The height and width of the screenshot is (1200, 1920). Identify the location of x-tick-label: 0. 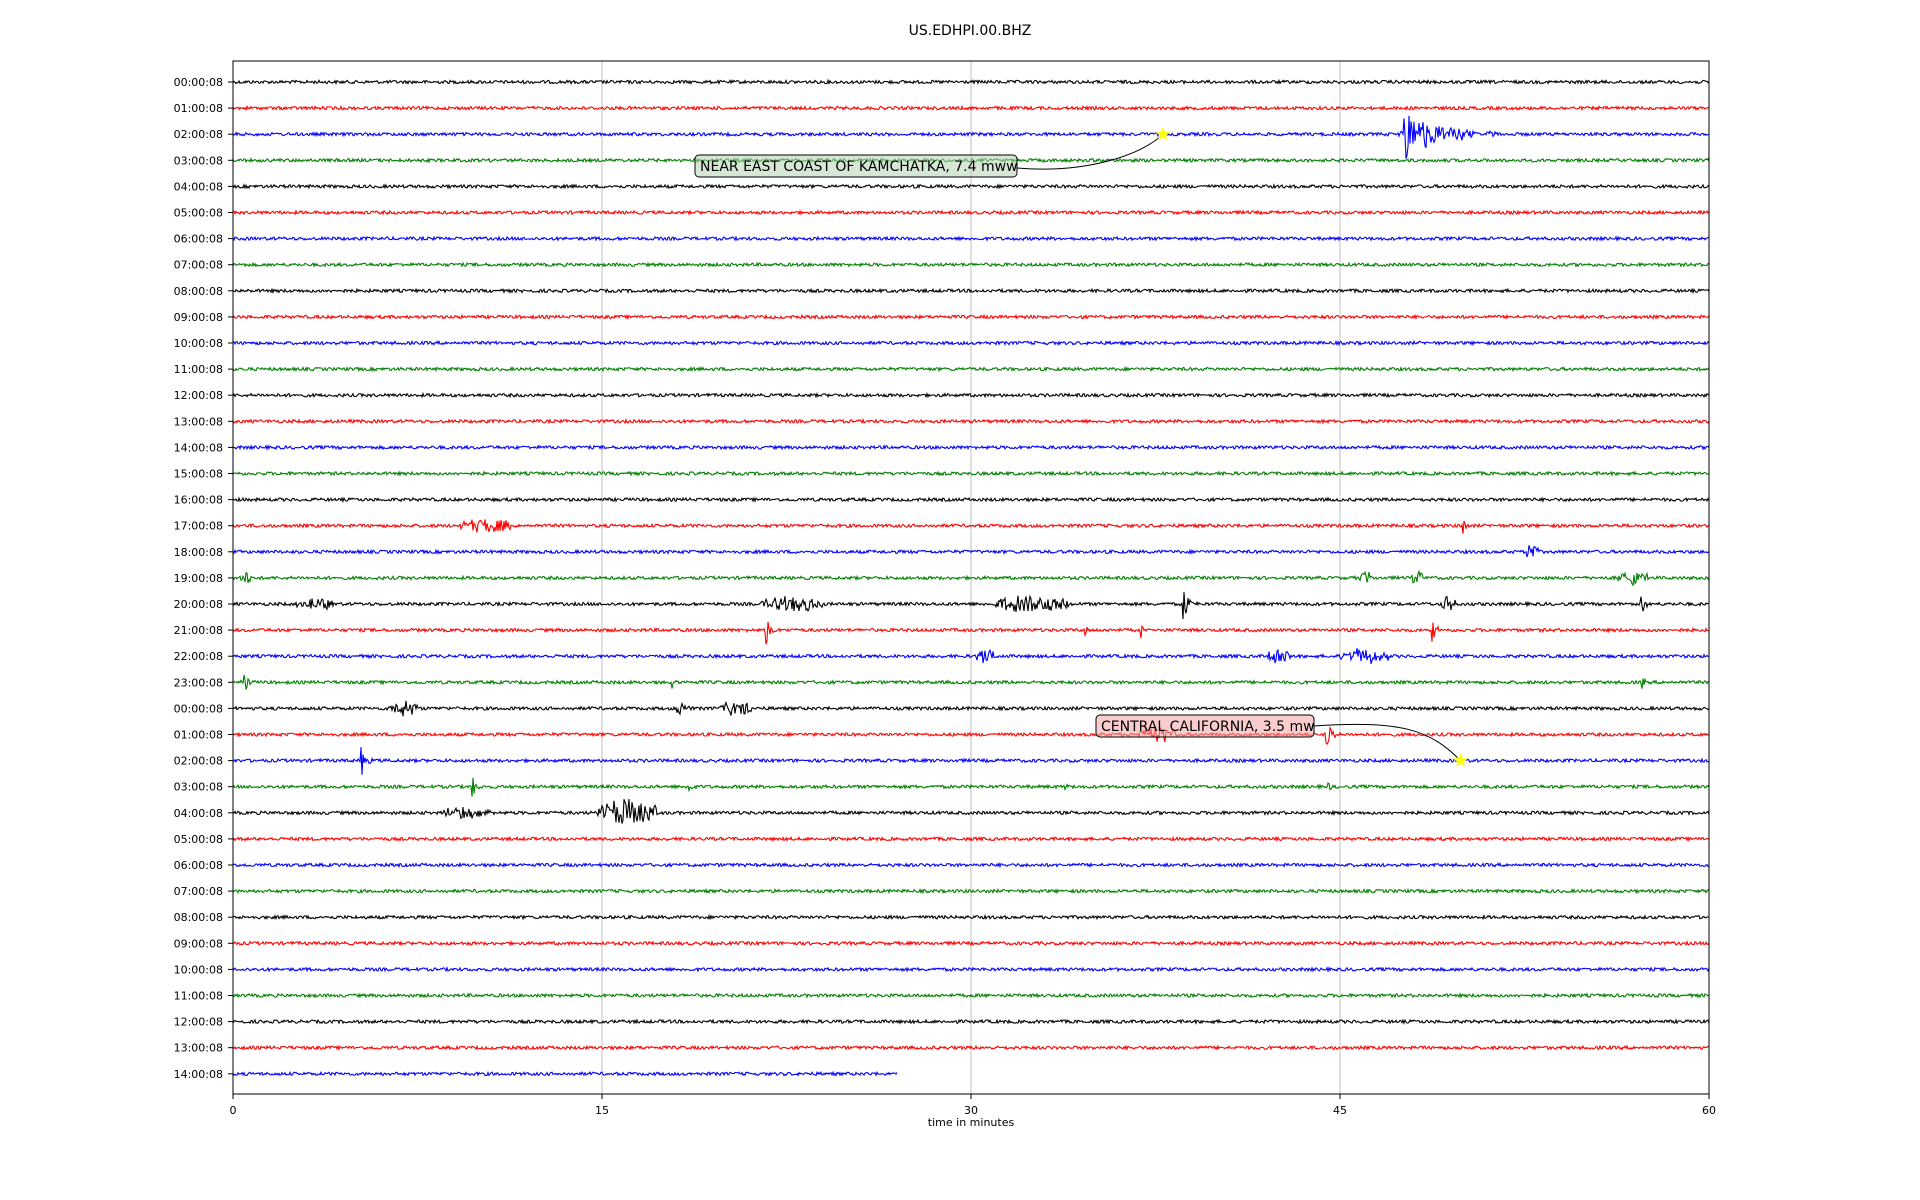
(233, 1110).